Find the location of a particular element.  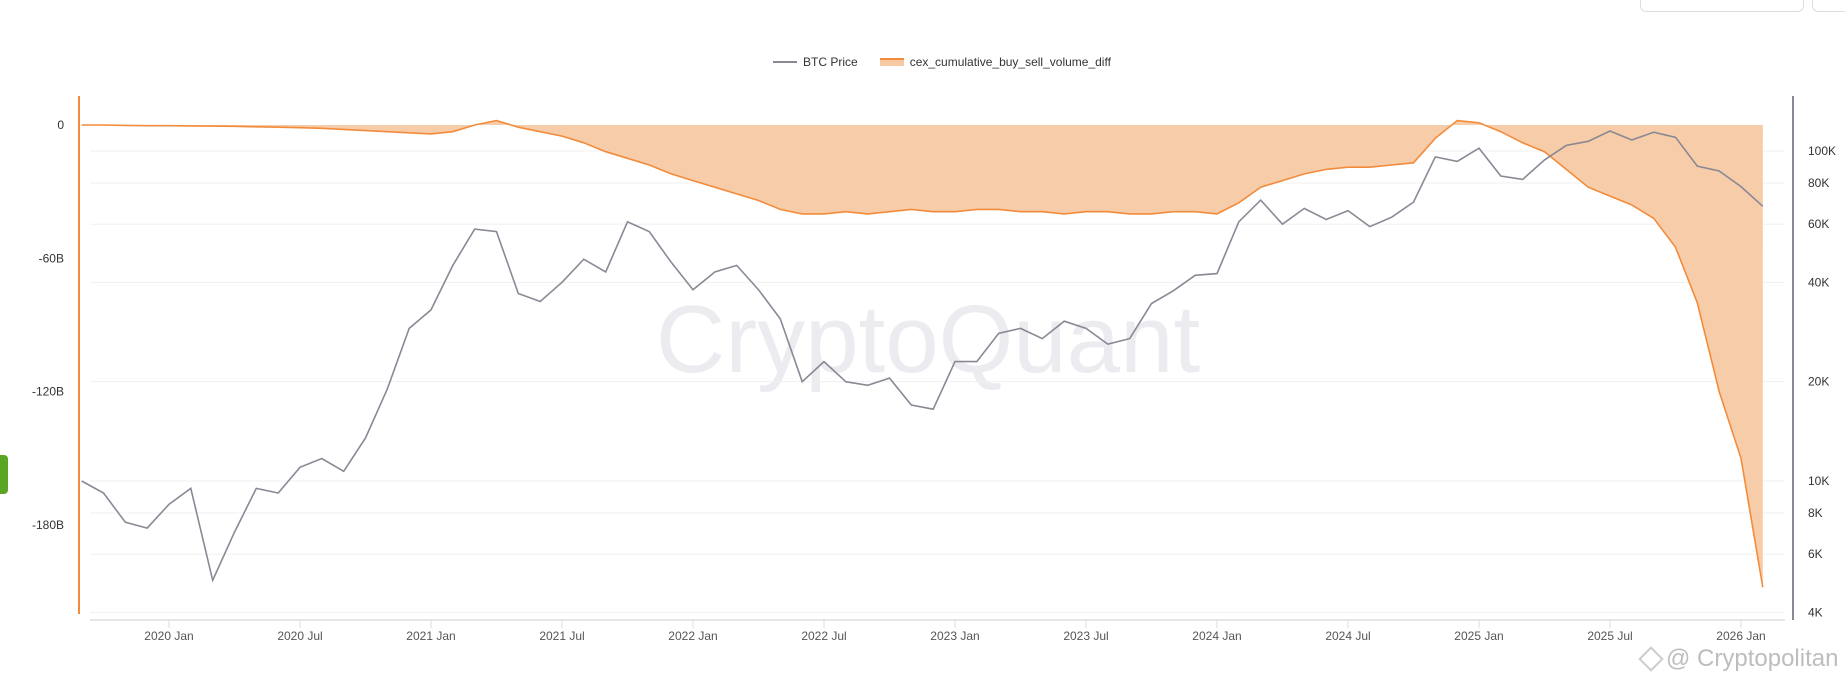

left-axis-tick-label: 0 is located at coordinates (60, 125).